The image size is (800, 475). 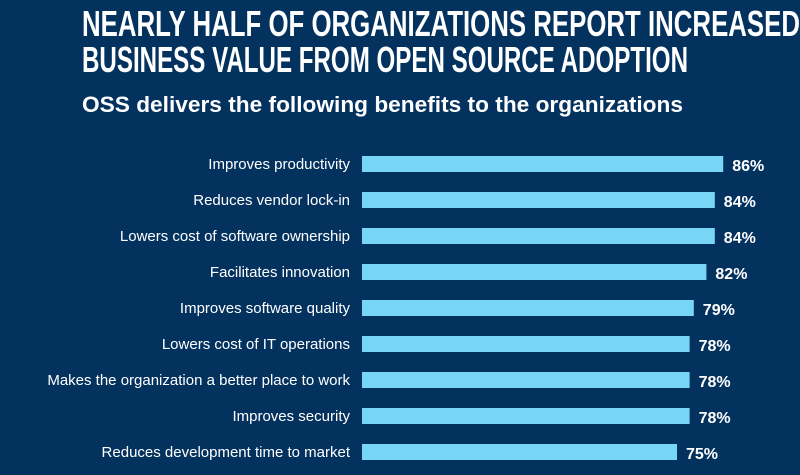 What do you see at coordinates (748, 166) in the screenshot?
I see `value-label: 86%` at bounding box center [748, 166].